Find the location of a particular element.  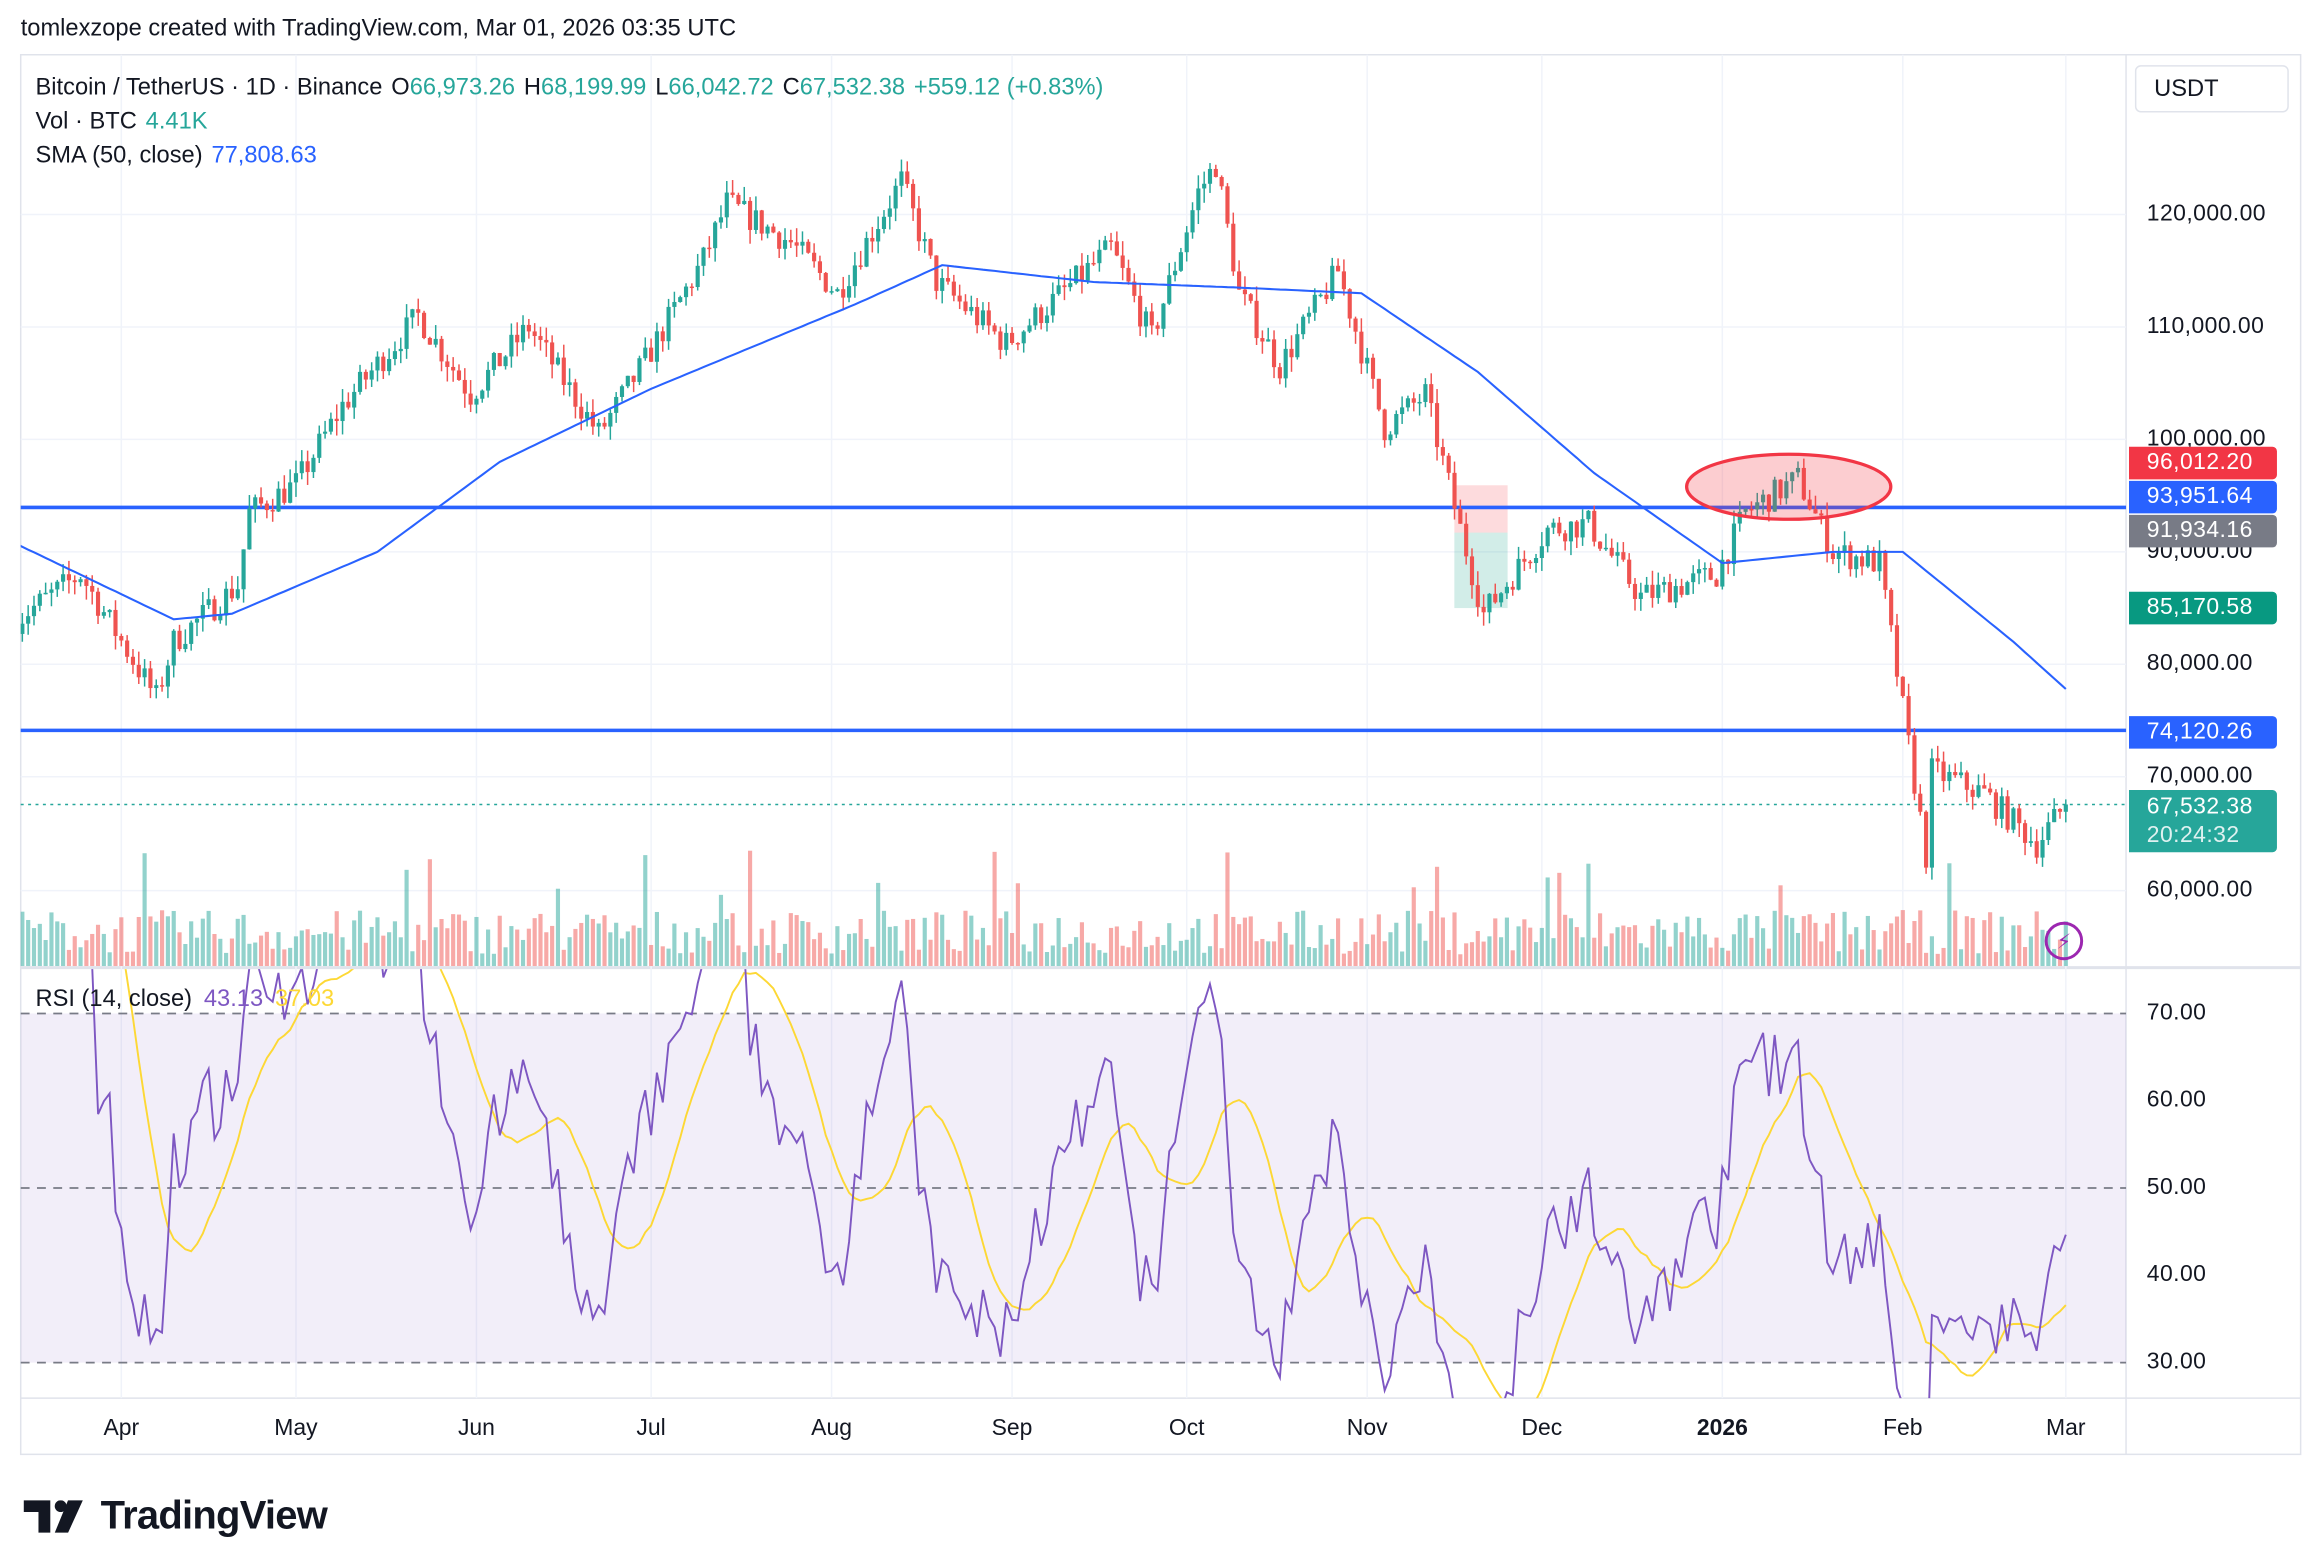

open-value: 66,973.26 is located at coordinates (462, 88).